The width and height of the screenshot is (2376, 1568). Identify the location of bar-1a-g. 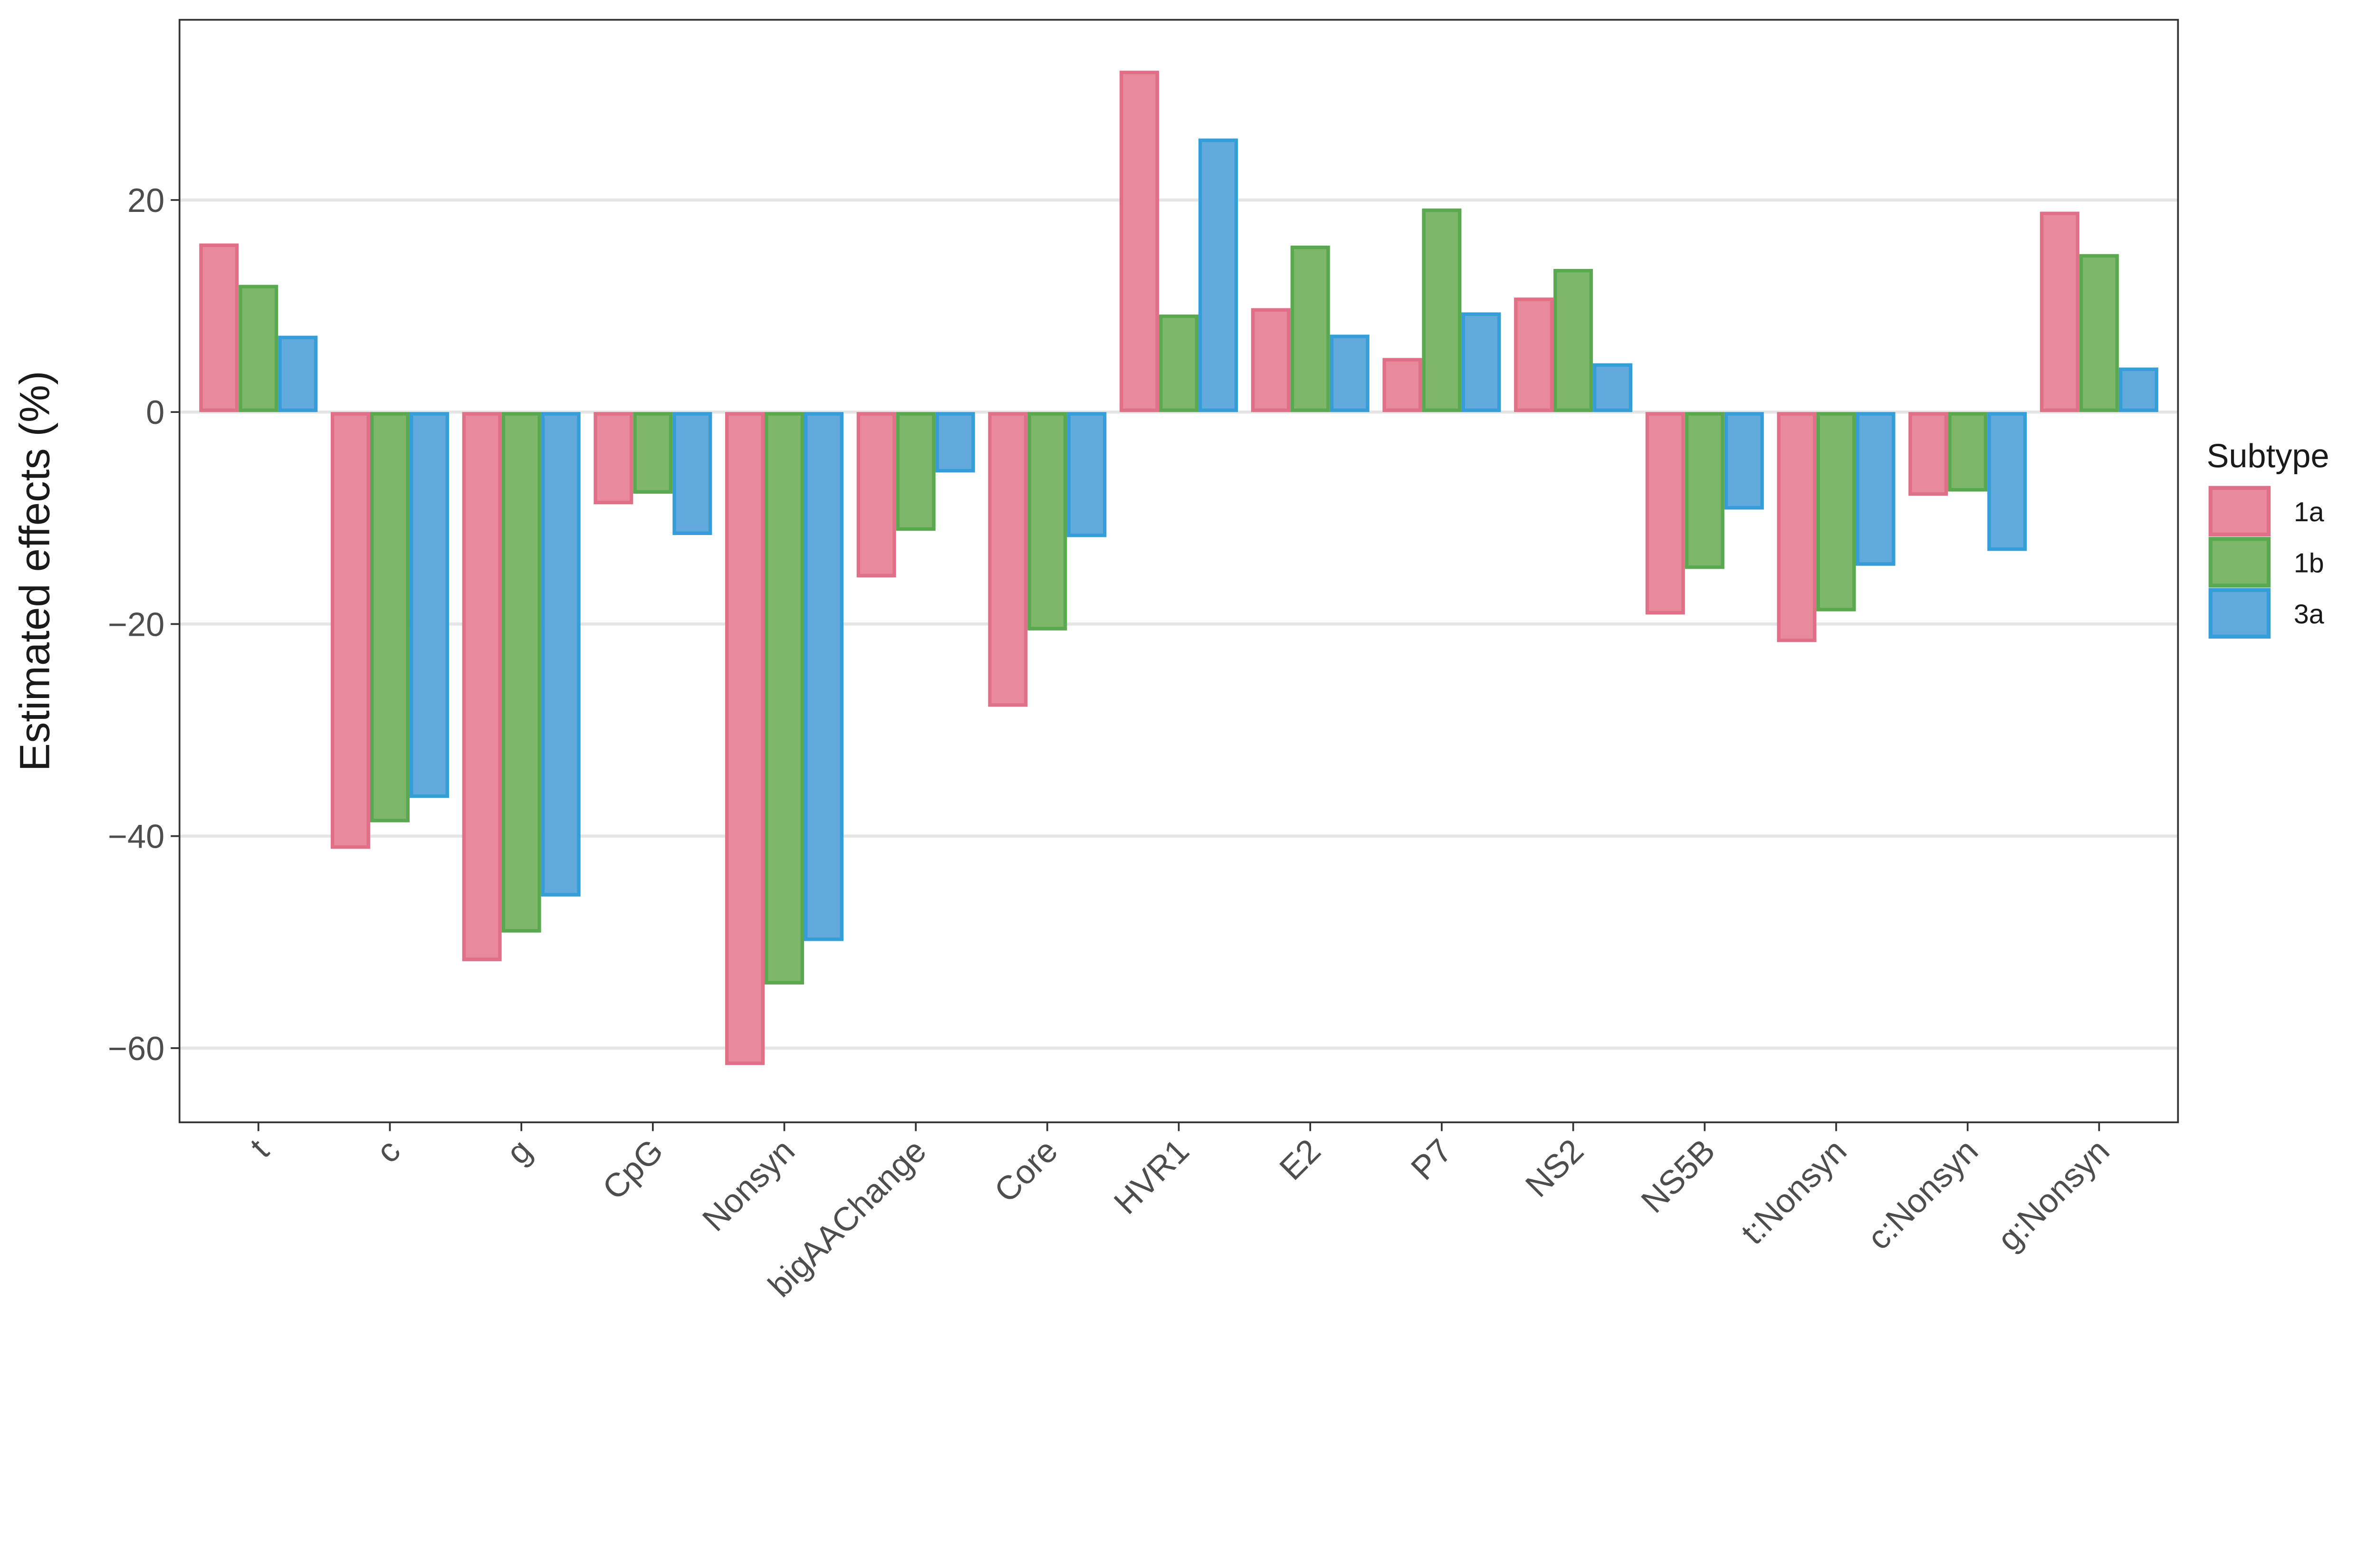
(482, 687).